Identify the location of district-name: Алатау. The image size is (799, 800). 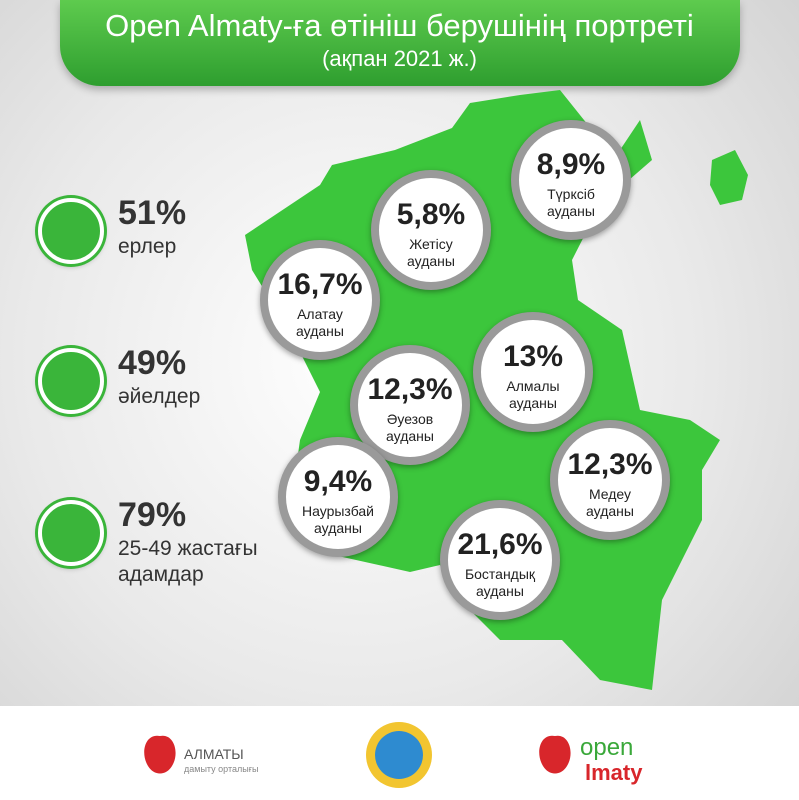
(320, 314).